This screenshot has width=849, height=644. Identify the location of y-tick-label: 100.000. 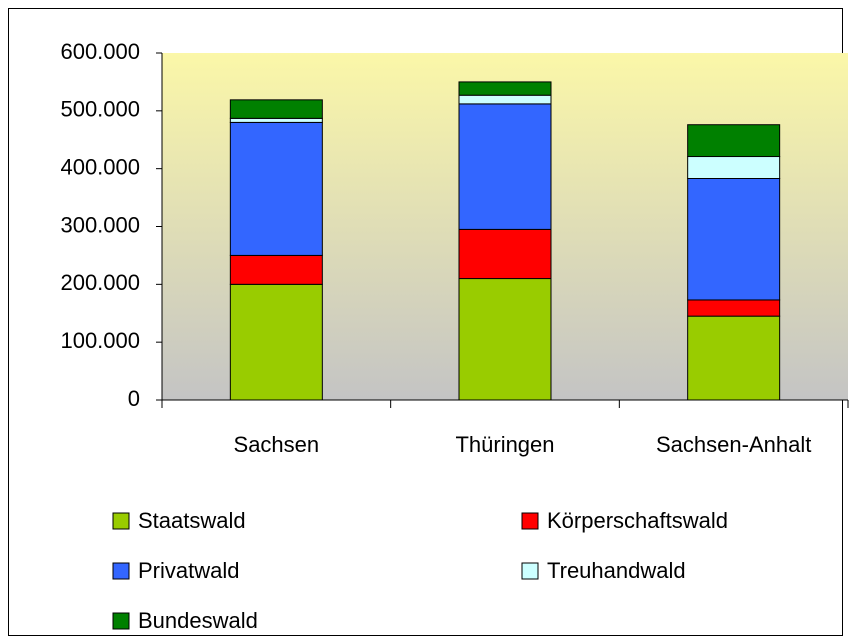
(100, 340).